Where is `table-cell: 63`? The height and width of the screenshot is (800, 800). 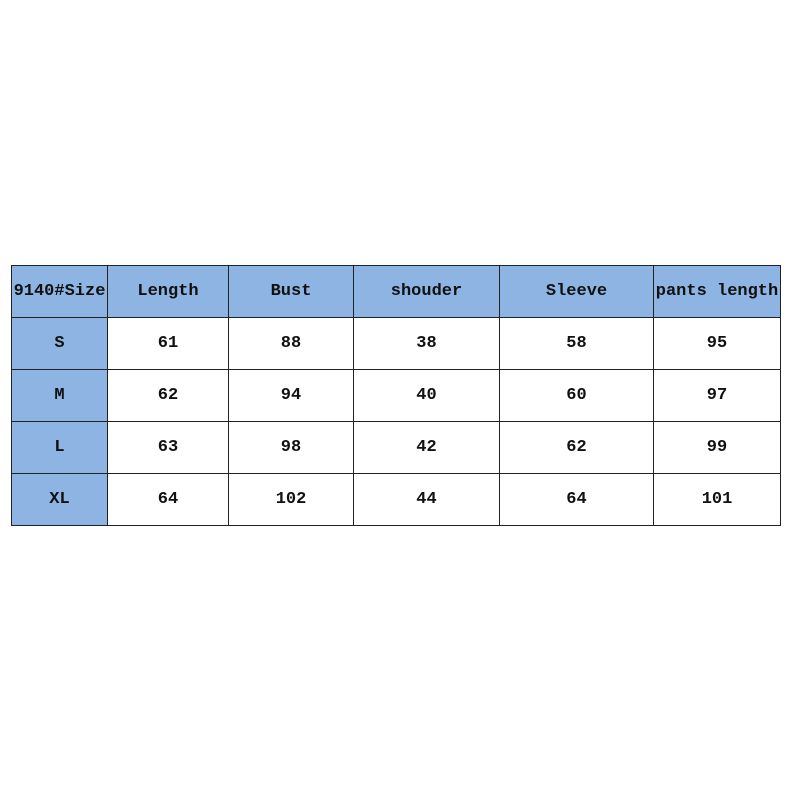
table-cell: 63 is located at coordinates (168, 447).